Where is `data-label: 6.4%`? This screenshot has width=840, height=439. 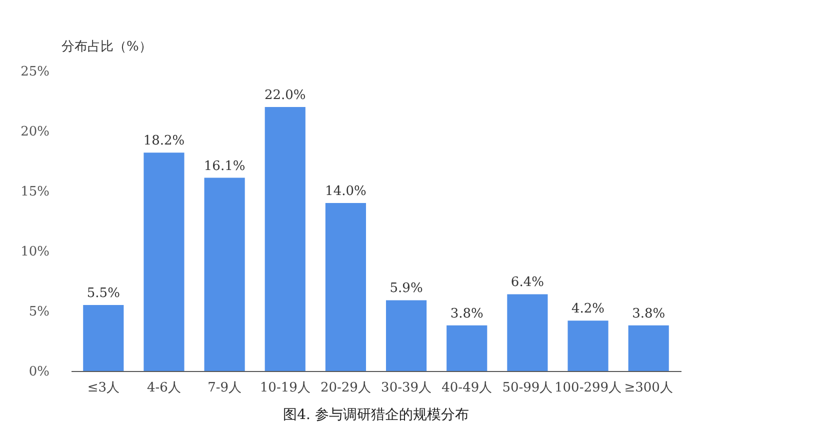 data-label: 6.4% is located at coordinates (527, 282).